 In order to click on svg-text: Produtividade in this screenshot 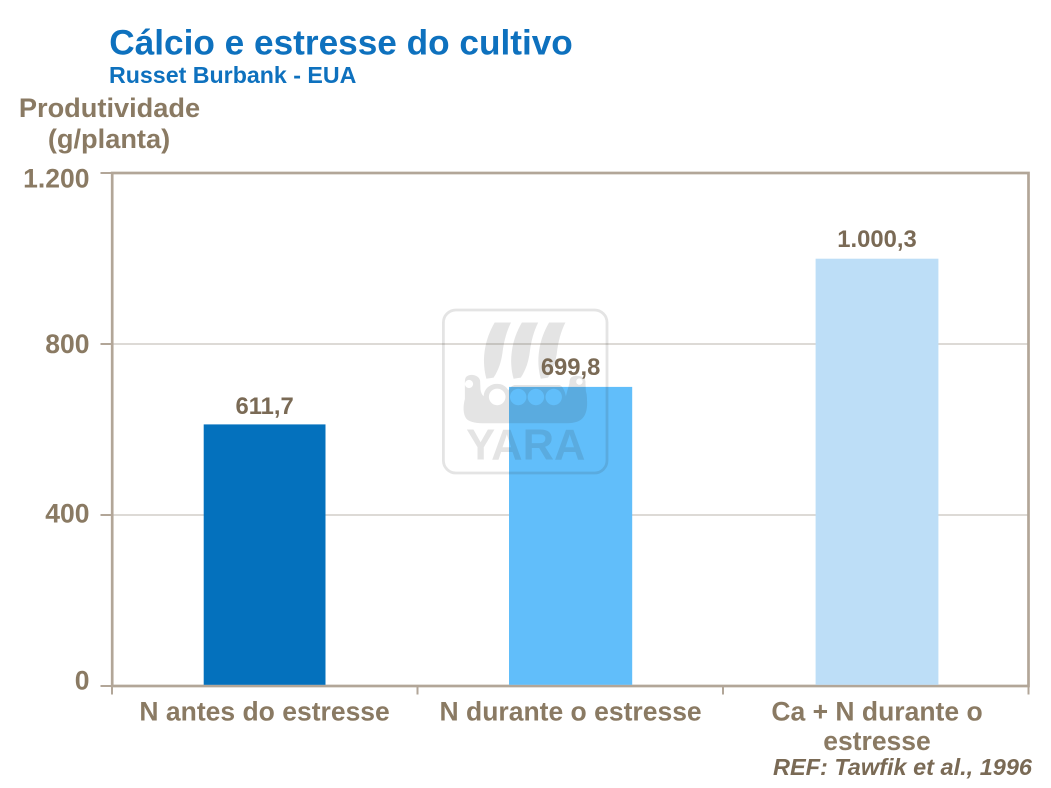, I will do `click(109, 107)`.